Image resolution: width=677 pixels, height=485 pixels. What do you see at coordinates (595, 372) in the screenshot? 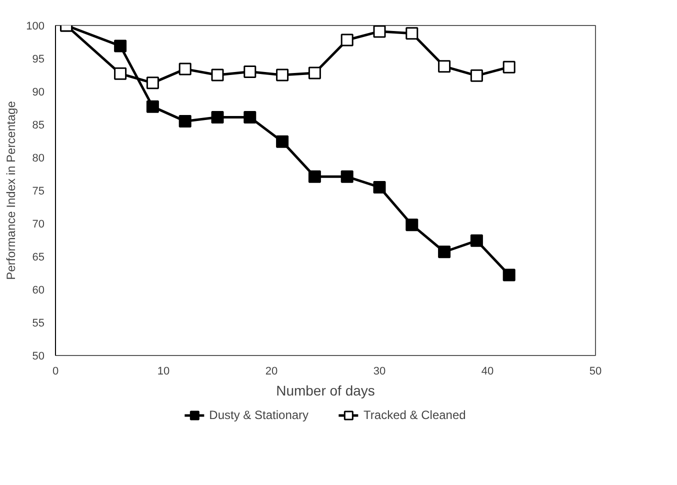
I see `x-tick-label: 50` at bounding box center [595, 372].